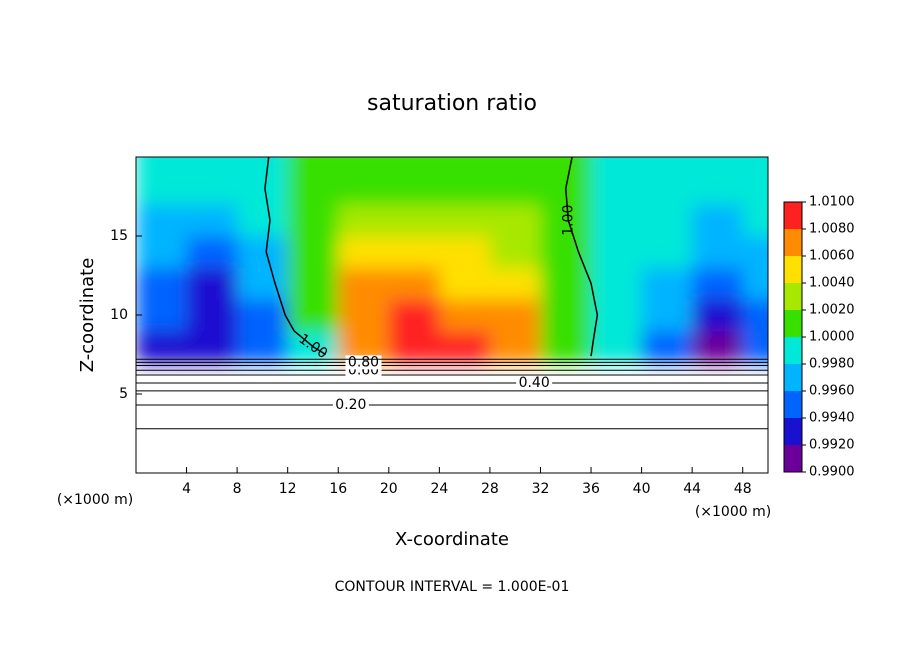 The height and width of the screenshot is (654, 904). Describe the element at coordinates (541, 489) in the screenshot. I see `x-tick-label: 32` at that location.